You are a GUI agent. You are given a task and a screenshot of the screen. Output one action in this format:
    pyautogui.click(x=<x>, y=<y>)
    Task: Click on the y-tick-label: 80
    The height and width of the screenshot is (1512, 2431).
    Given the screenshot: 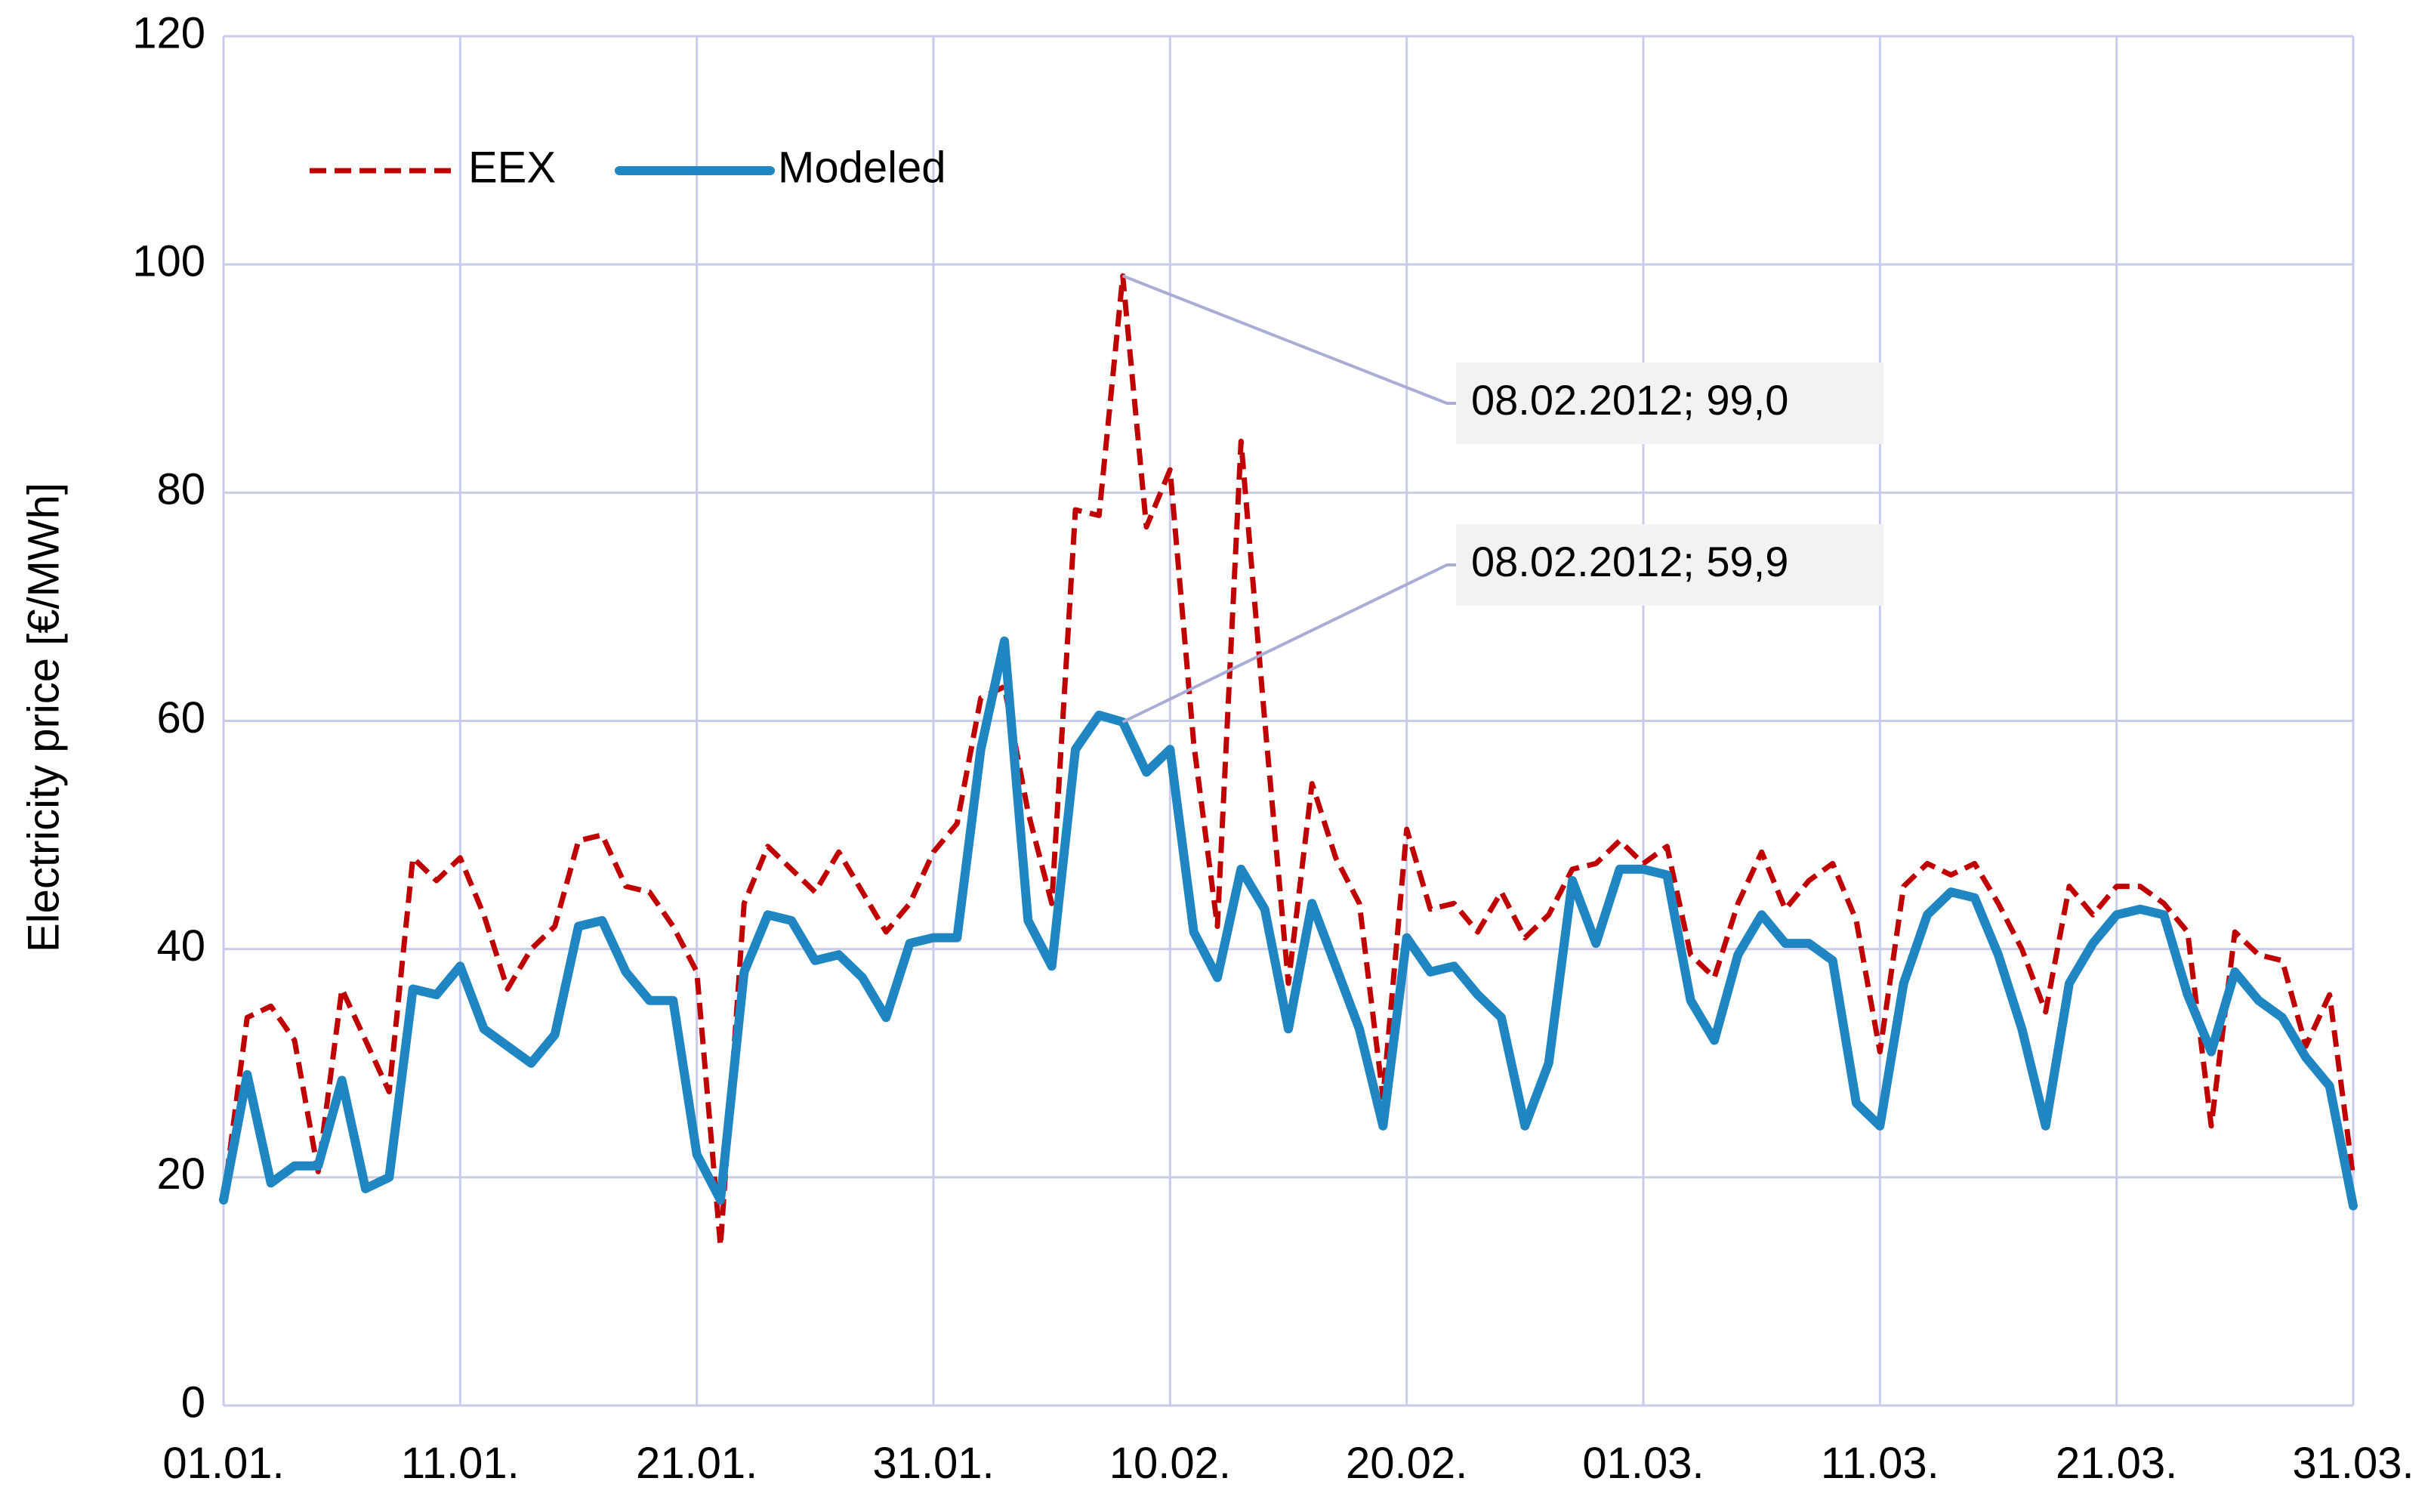 What is the action you would take?
    pyautogui.click(x=181, y=490)
    